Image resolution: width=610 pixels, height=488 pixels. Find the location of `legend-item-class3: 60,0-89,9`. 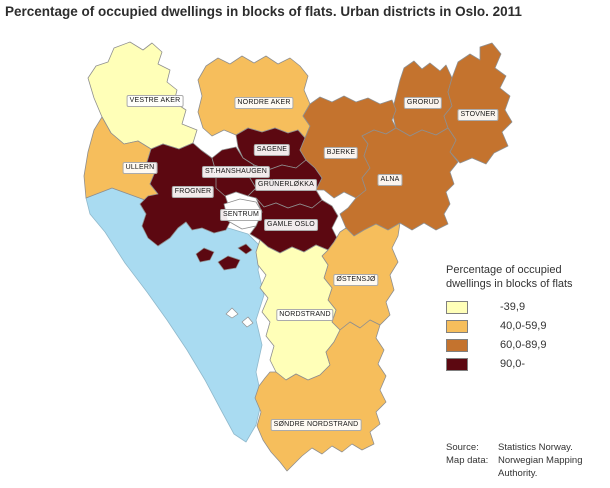

legend-item-class3: 60,0-89,9 is located at coordinates (527, 345).